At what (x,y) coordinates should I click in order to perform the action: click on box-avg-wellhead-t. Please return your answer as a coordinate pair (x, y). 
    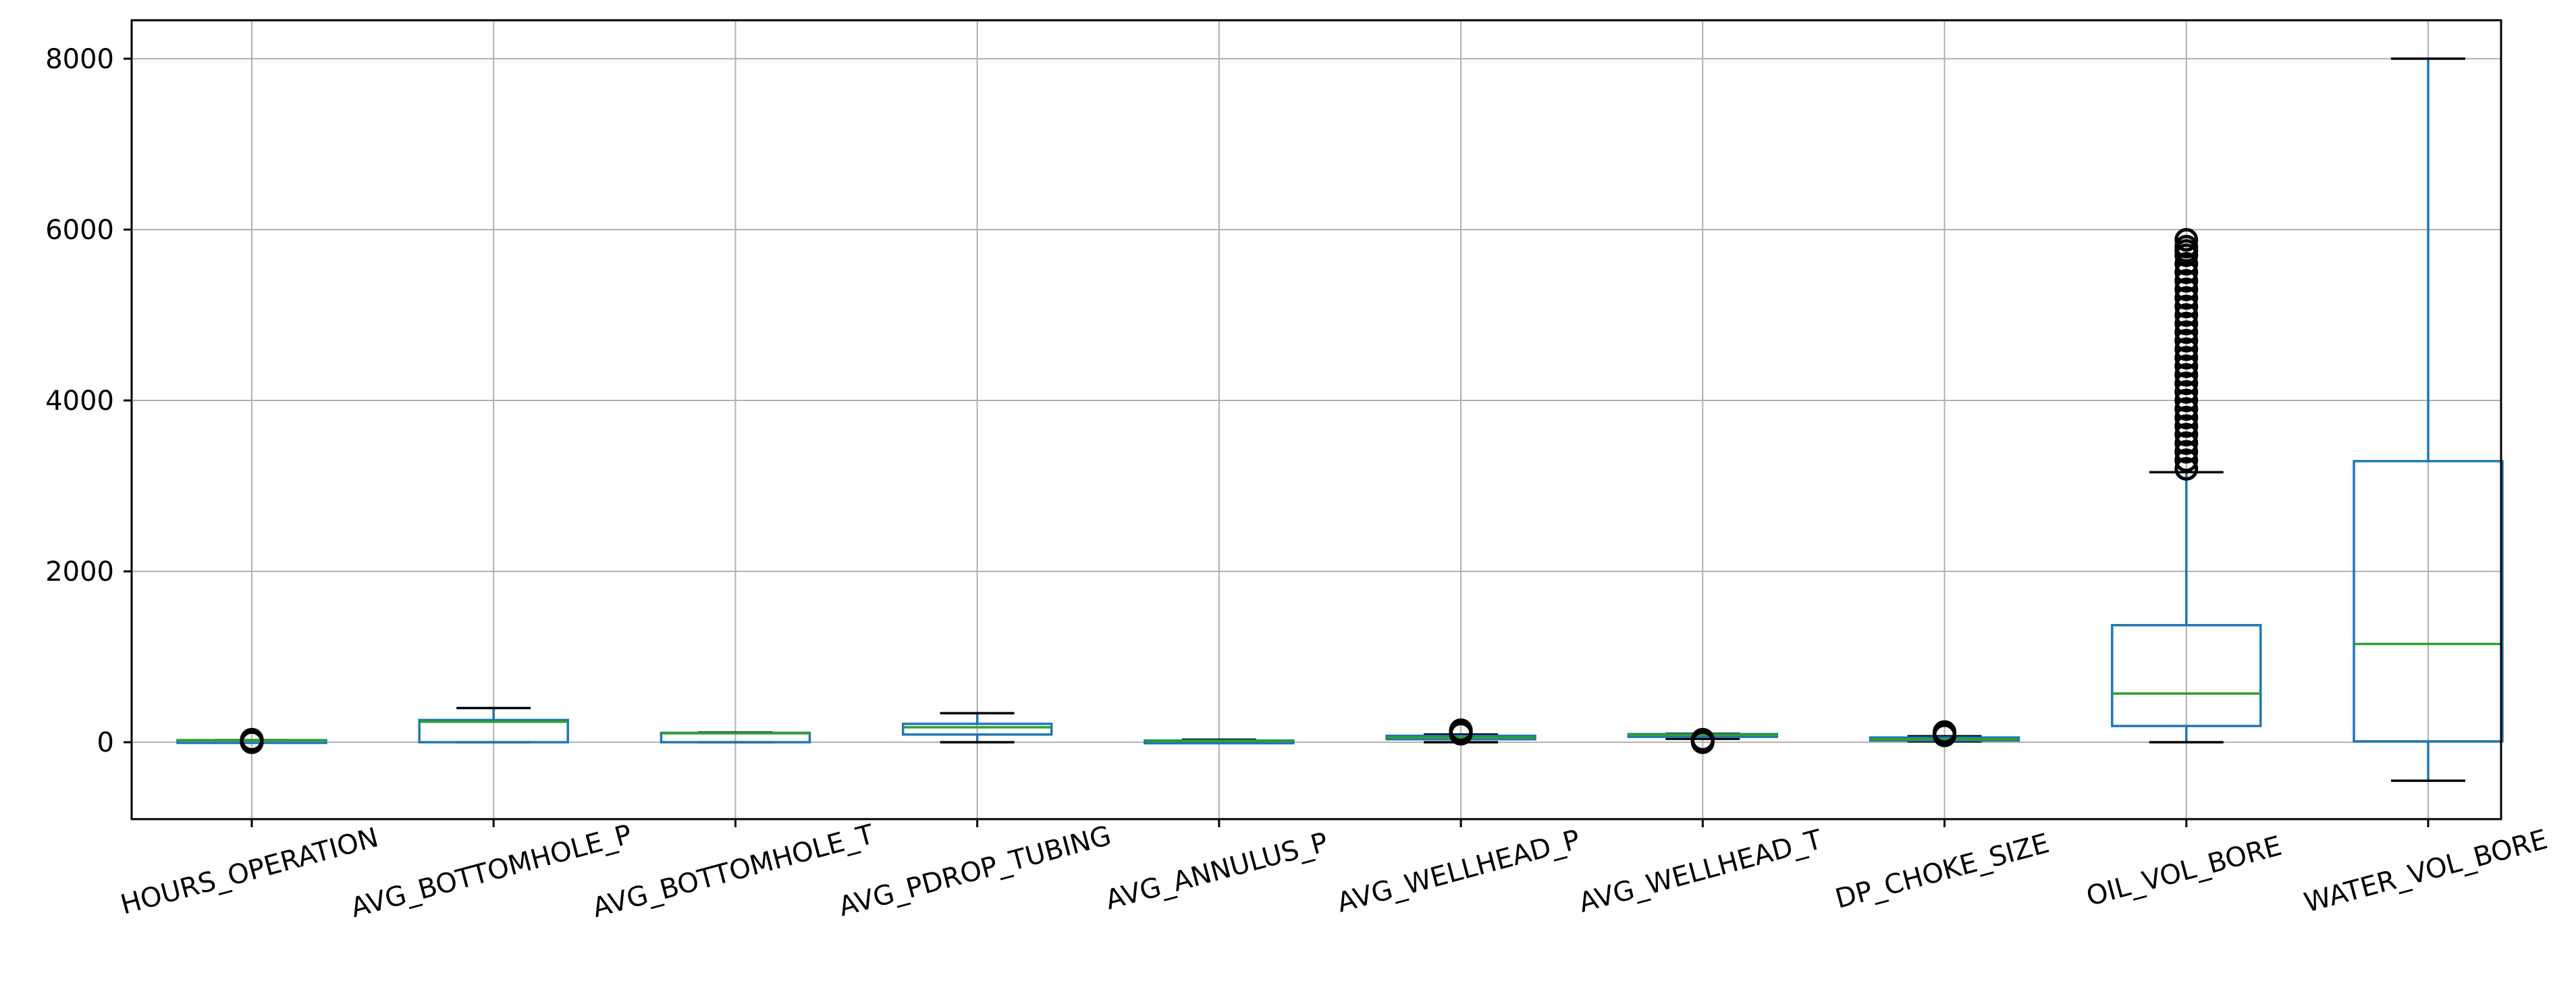
    Looking at the image, I should click on (1703, 741).